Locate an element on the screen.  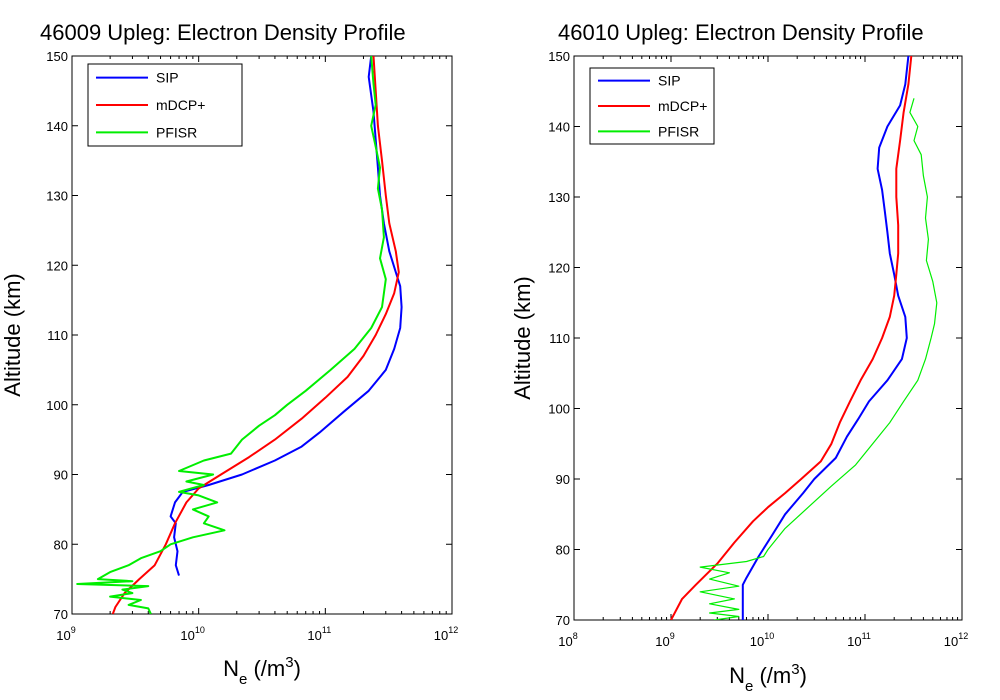
x-tick-label: 10⁸ is located at coordinates (567, 640).